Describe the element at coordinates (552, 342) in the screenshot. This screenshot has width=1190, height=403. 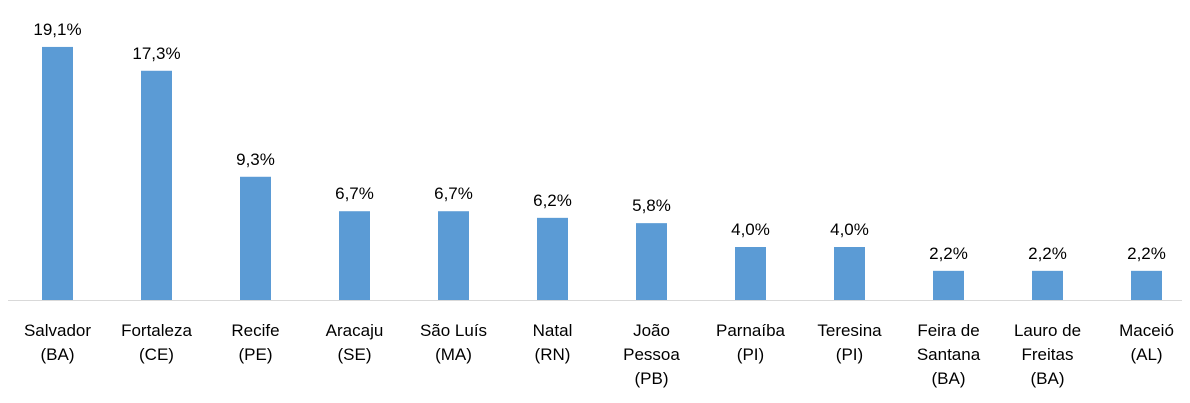
I see `x-tick-label: Natal (RN)` at that location.